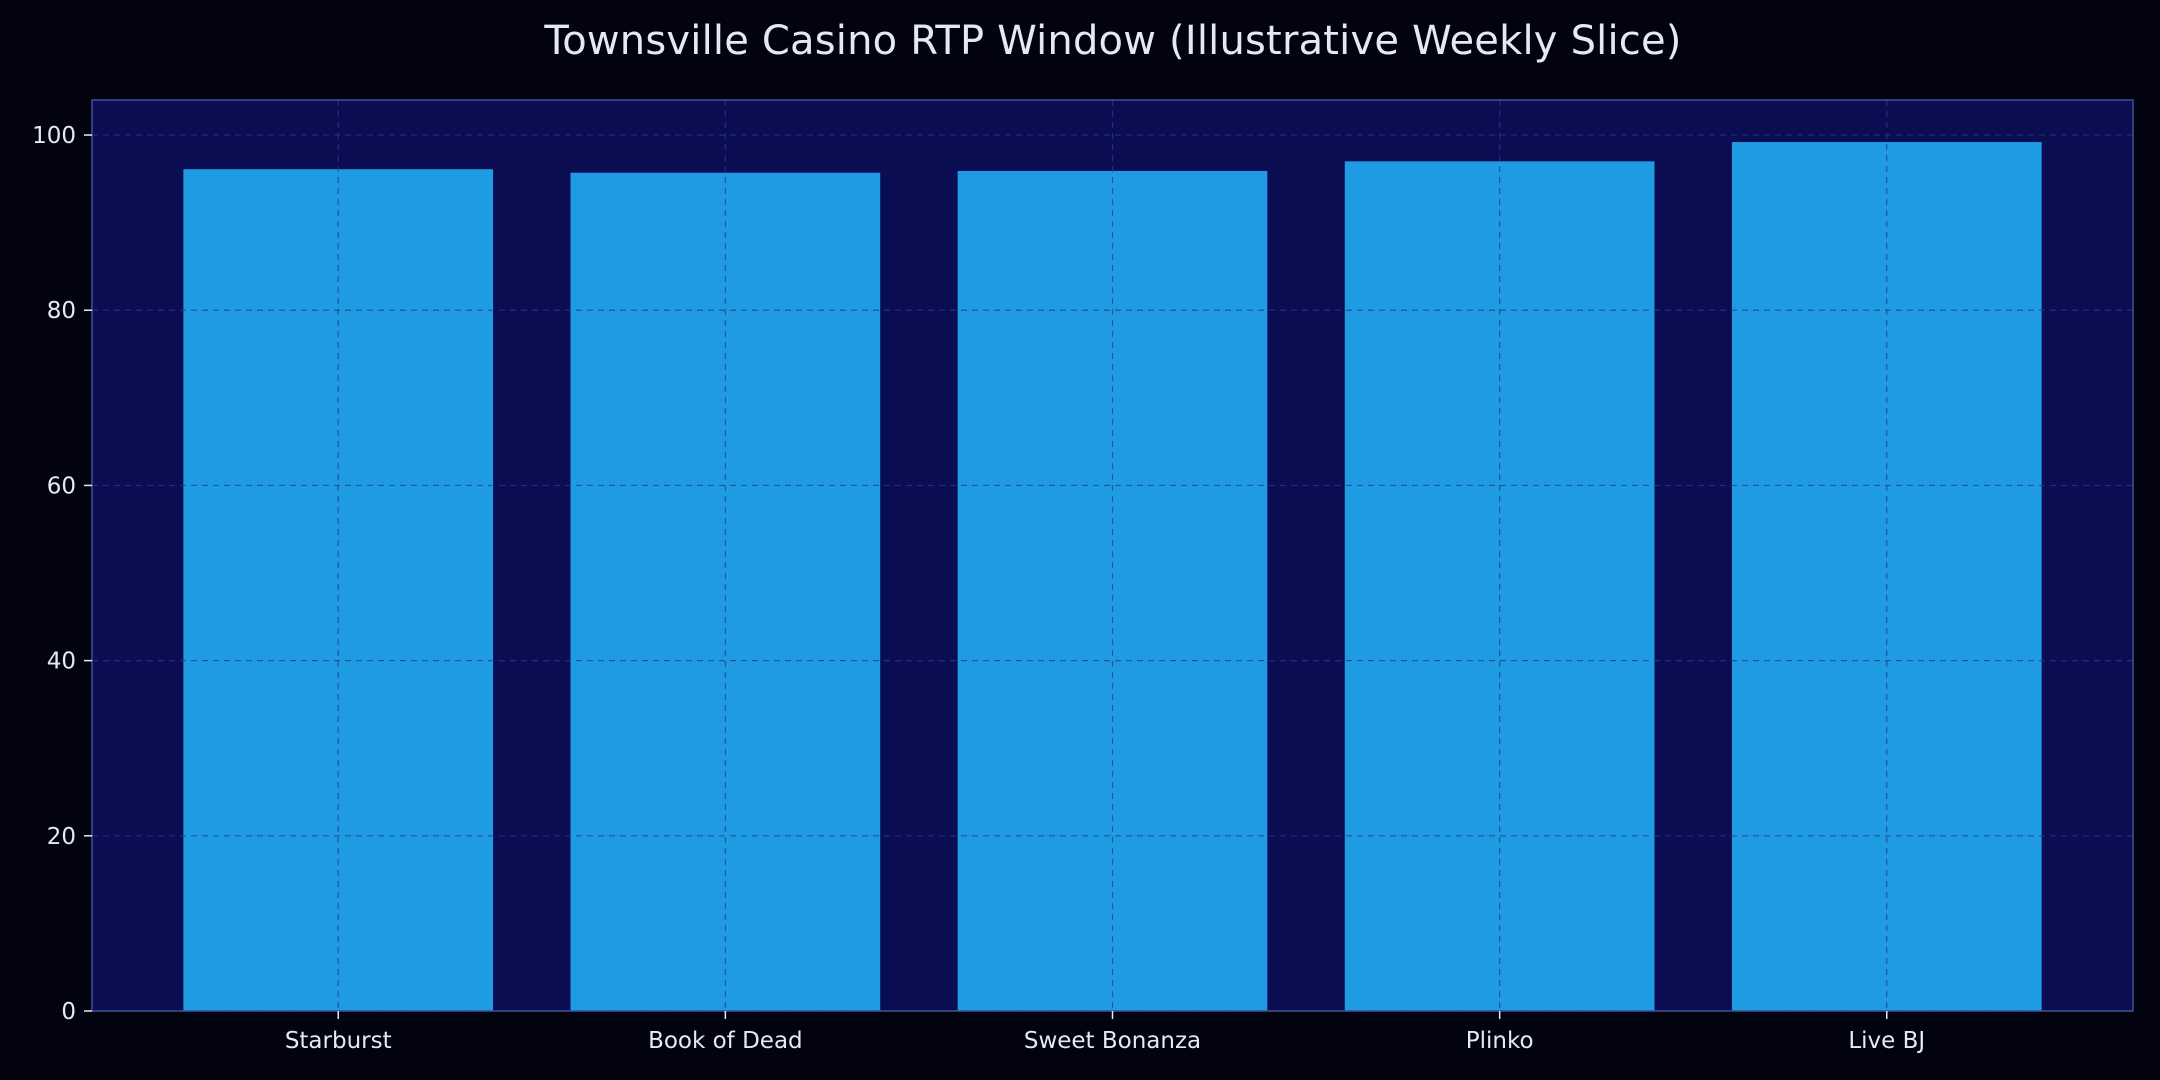 Image resolution: width=2160 pixels, height=1080 pixels. What do you see at coordinates (62, 574) in the screenshot?
I see `y-axis: 0 20 40 60 80 100` at bounding box center [62, 574].